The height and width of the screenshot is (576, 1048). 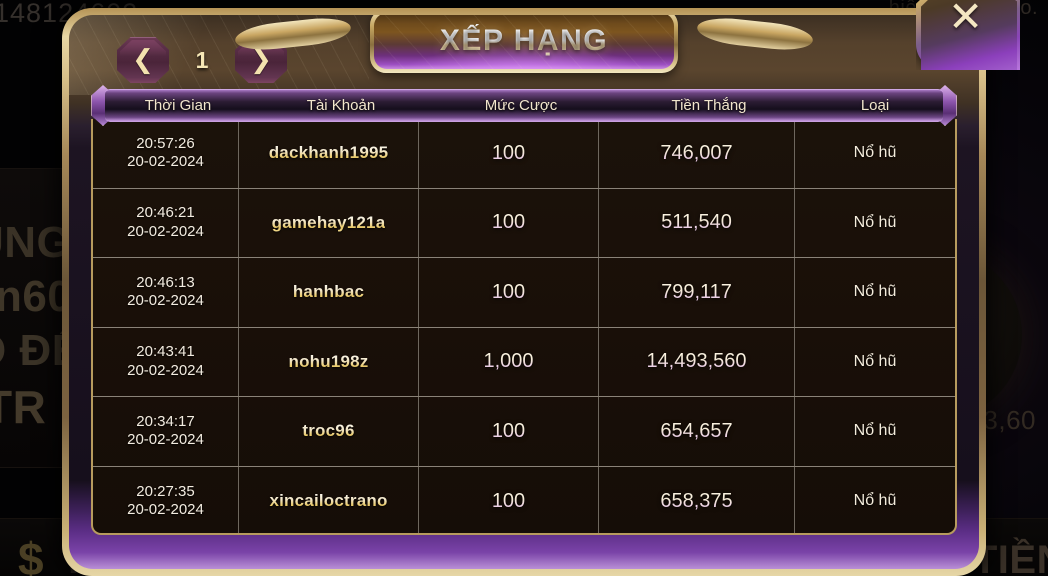 I want to click on cell-time-clock: 20:46:21, so click(x=165, y=212).